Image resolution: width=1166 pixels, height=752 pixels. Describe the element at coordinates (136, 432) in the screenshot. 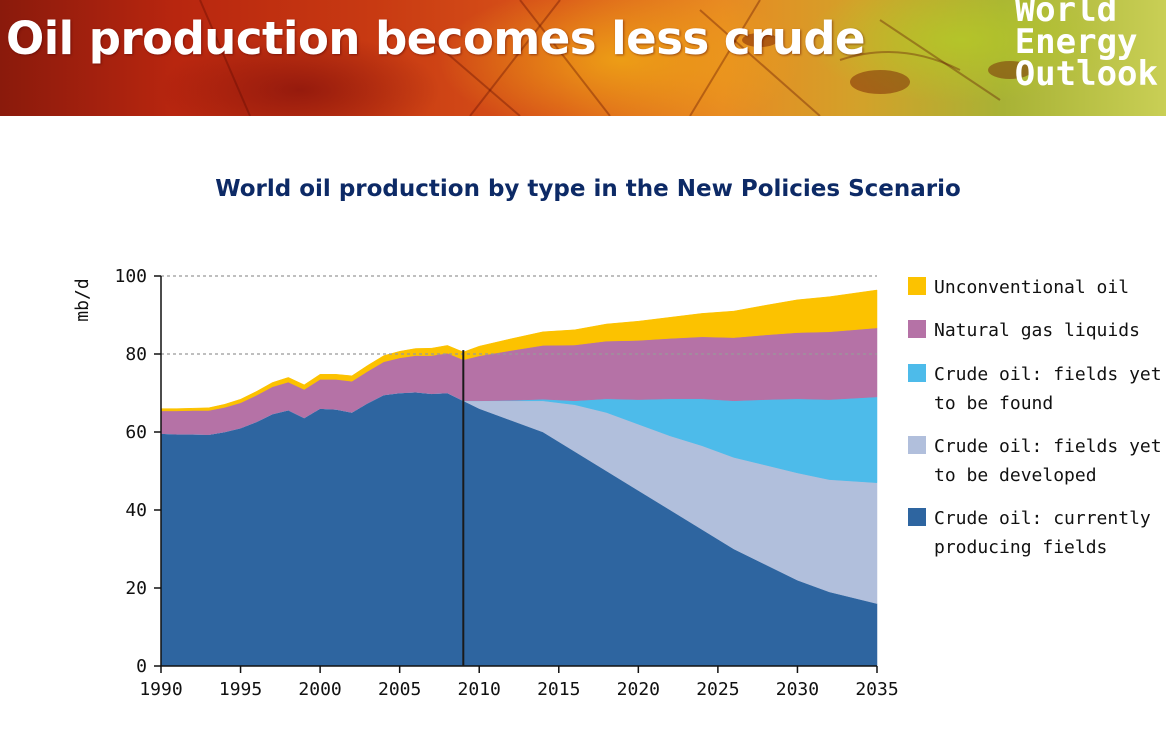

I see `y-tick-label: 60` at that location.